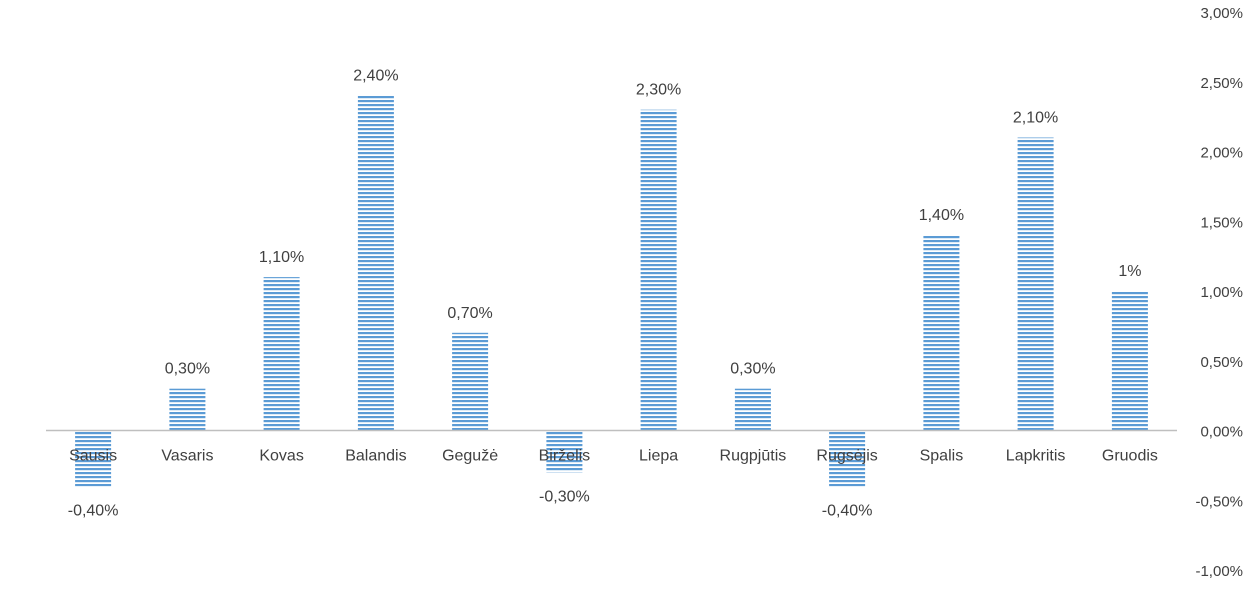 The width and height of the screenshot is (1250, 600). What do you see at coordinates (942, 456) in the screenshot?
I see `category-label: Spalis` at bounding box center [942, 456].